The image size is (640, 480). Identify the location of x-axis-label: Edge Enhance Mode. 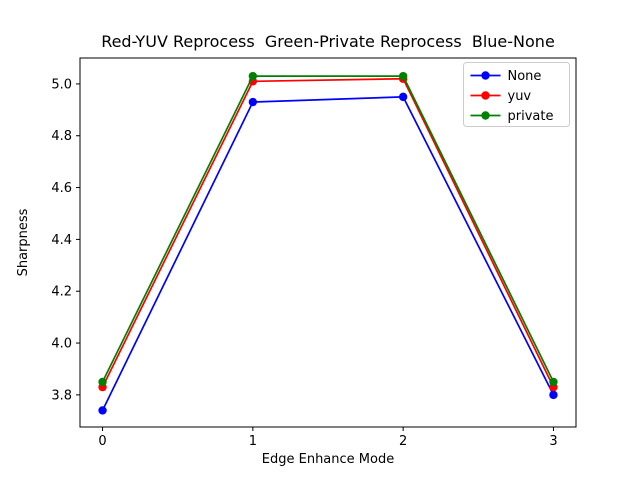
(328, 459).